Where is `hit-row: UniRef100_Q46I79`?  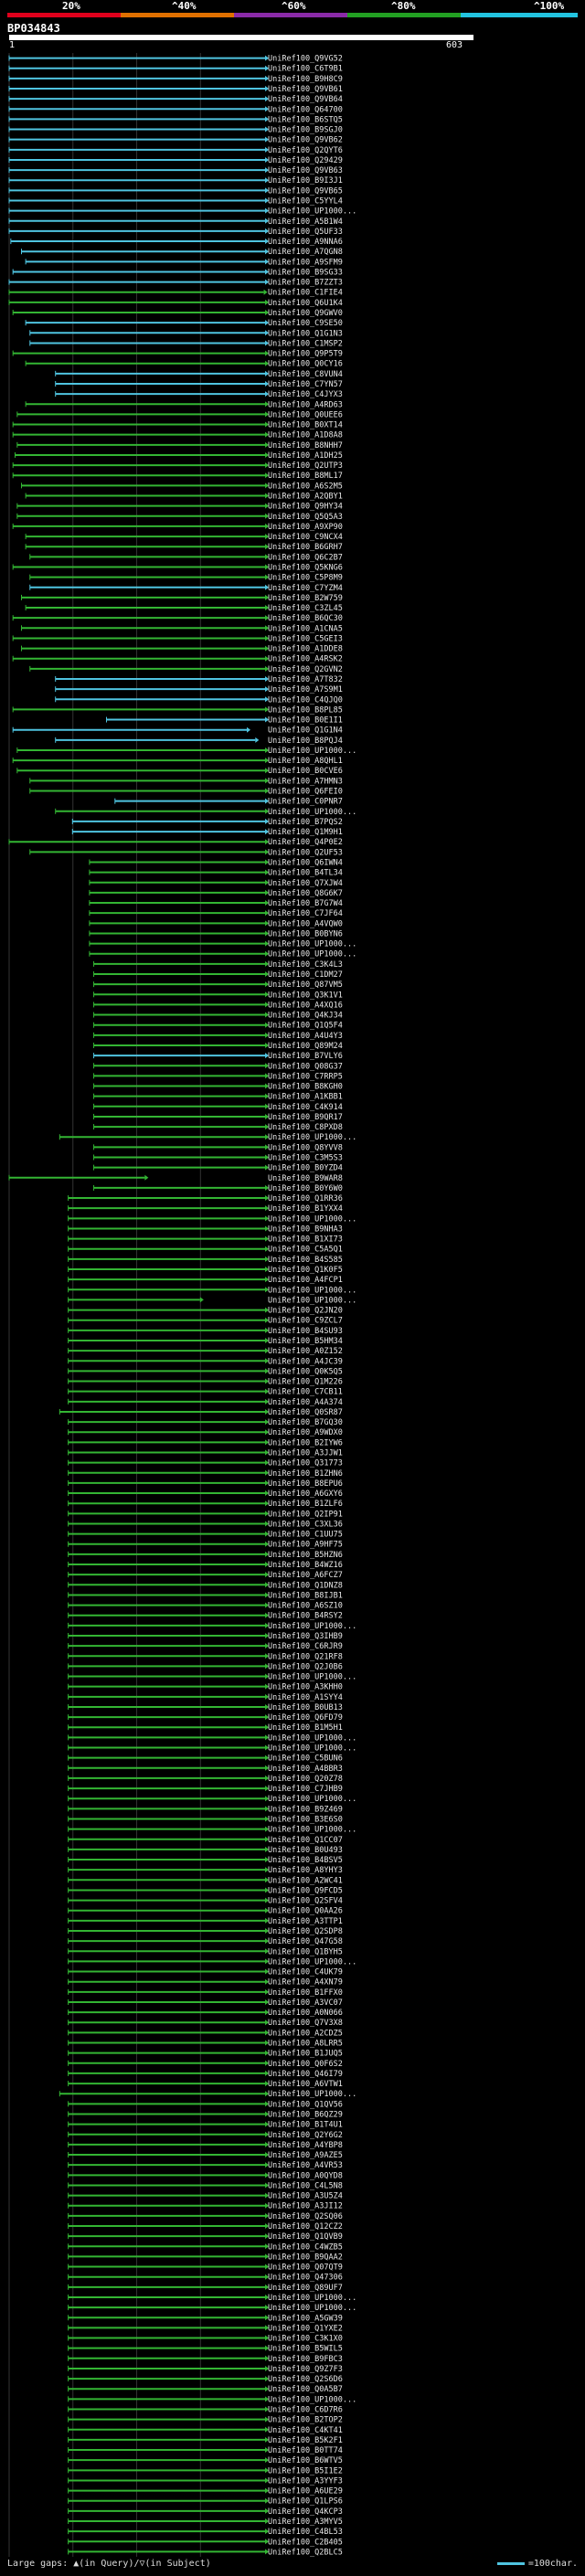
hit-row: UniRef100_Q46I79 is located at coordinates (206, 2074).